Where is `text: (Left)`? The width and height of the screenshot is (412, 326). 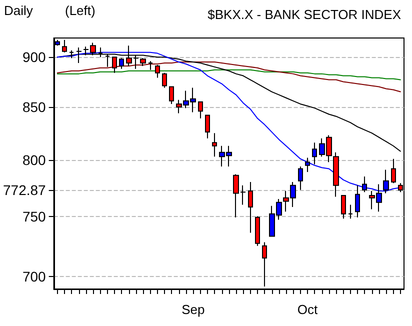
text: (Left) is located at coordinates (80, 10).